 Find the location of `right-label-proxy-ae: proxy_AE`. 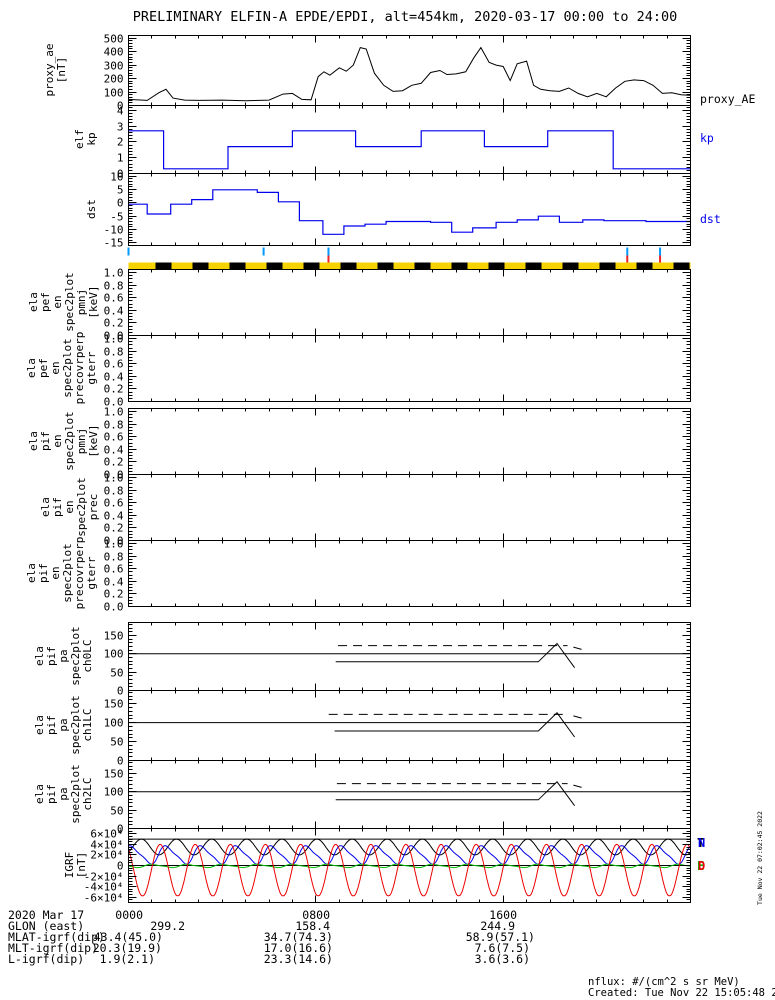

right-label-proxy-ae: proxy_AE is located at coordinates (728, 99).